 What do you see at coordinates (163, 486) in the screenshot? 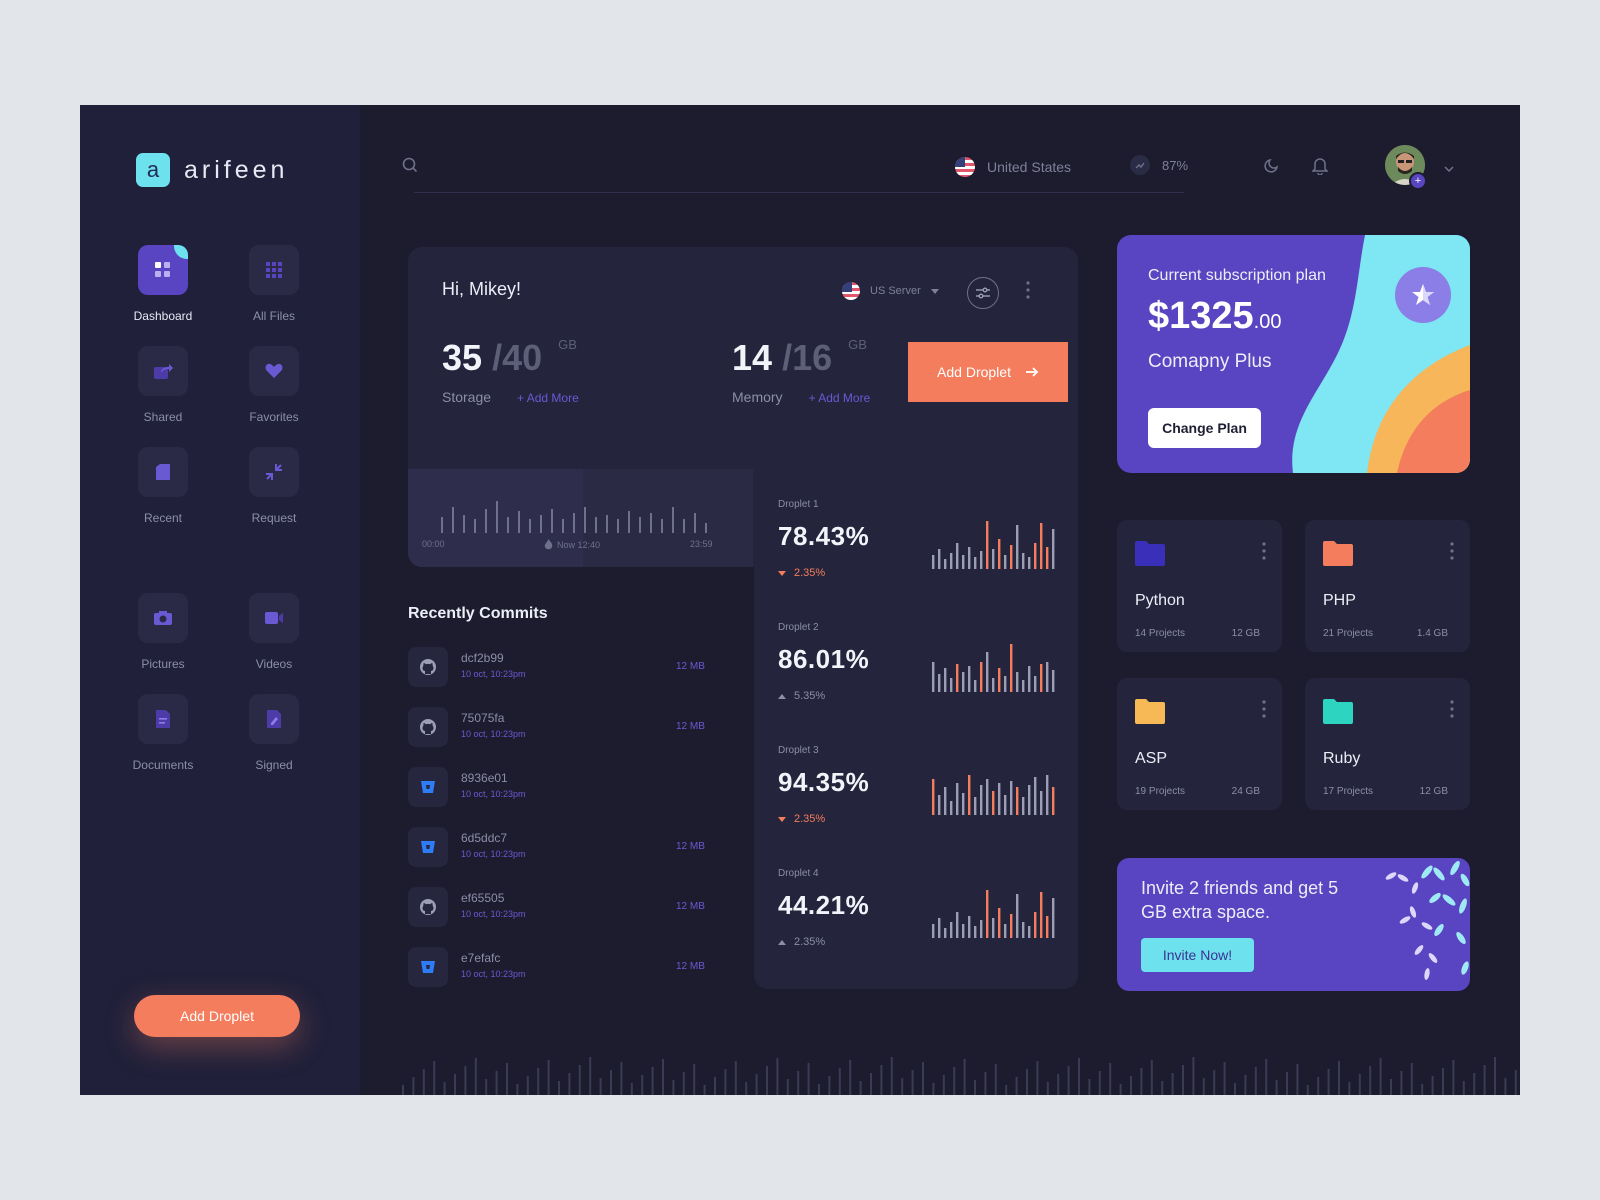
I see `sidebar-item-recent: Recent` at bounding box center [163, 486].